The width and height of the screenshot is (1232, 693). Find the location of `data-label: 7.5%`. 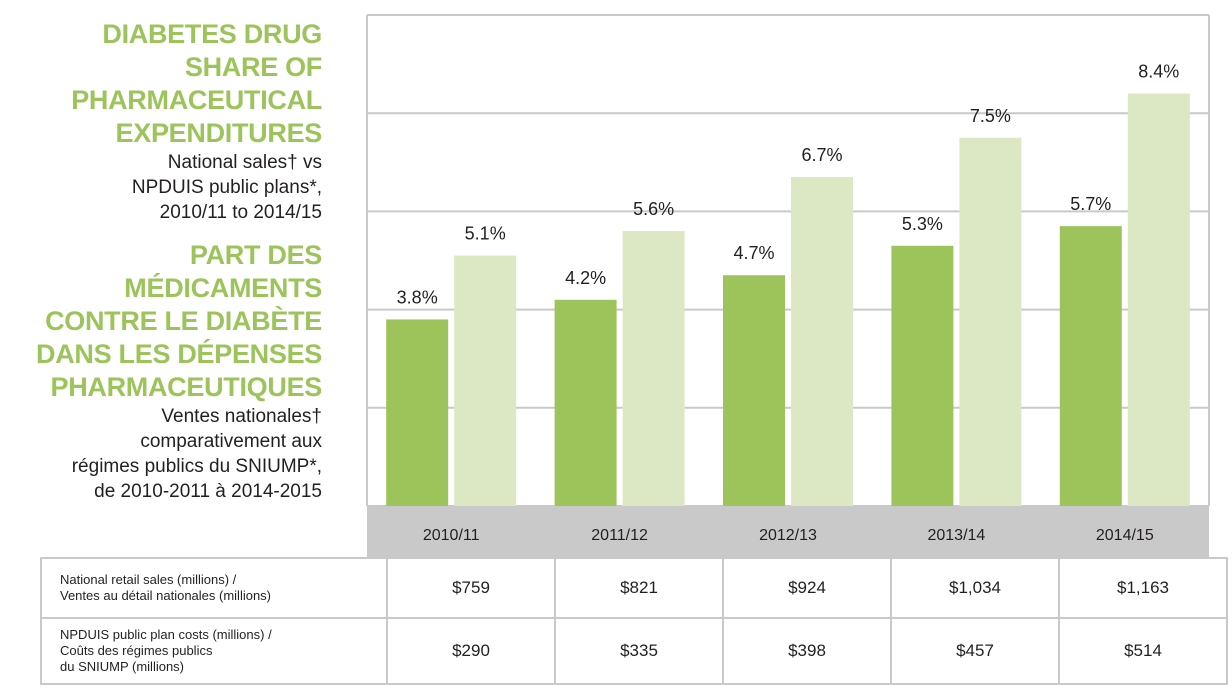

data-label: 7.5% is located at coordinates (990, 116).